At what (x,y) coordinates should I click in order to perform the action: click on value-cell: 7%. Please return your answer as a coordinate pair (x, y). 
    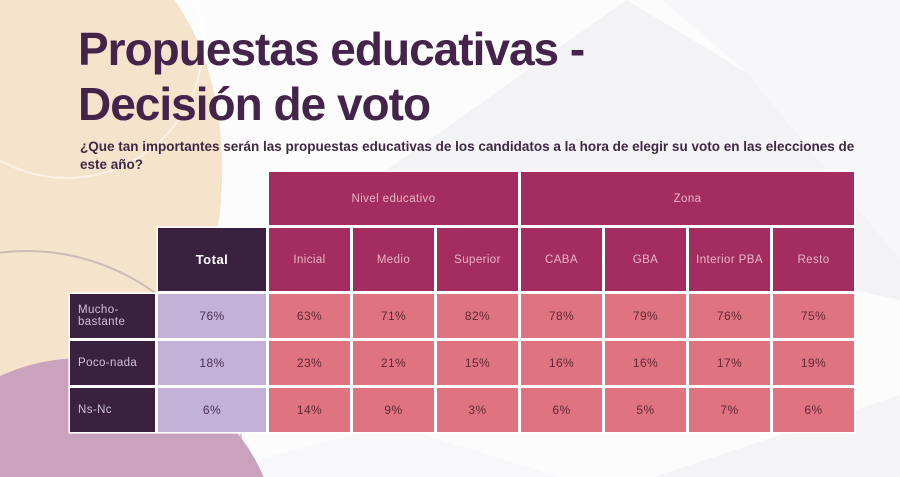
    Looking at the image, I should click on (729, 410).